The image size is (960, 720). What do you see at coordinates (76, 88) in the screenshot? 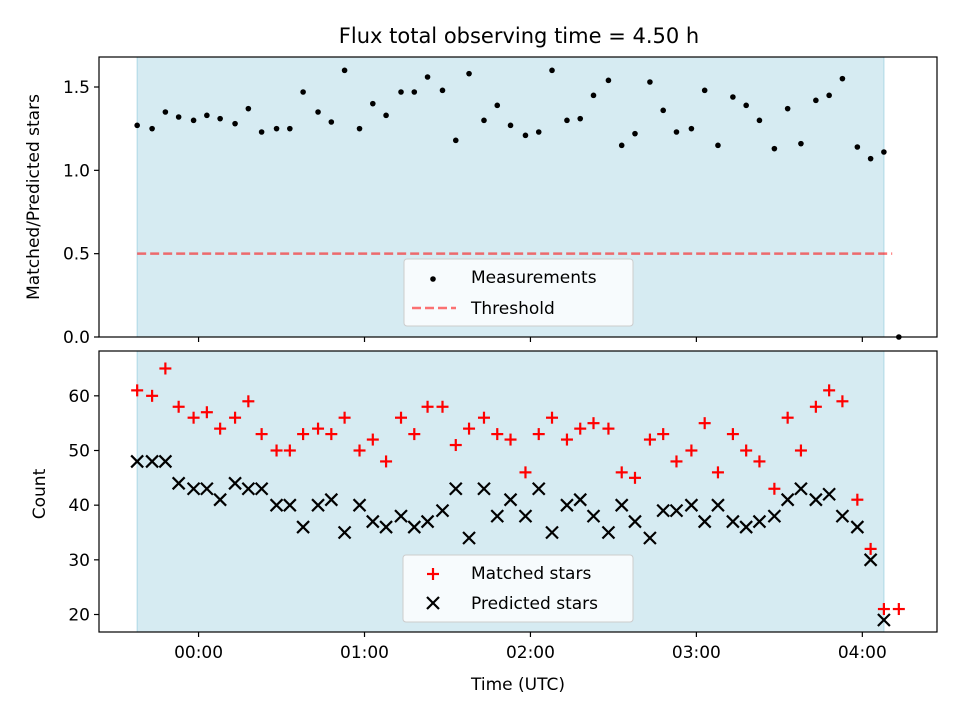
I see `y-tick-label: 1.5` at bounding box center [76, 88].